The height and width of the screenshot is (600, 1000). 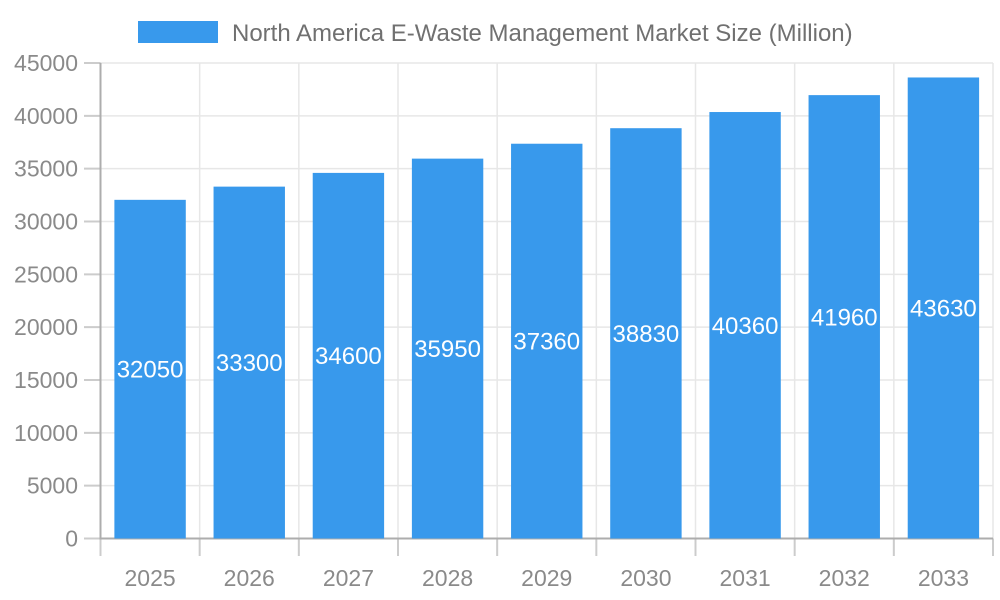 I want to click on bar-2030, so click(x=646, y=333).